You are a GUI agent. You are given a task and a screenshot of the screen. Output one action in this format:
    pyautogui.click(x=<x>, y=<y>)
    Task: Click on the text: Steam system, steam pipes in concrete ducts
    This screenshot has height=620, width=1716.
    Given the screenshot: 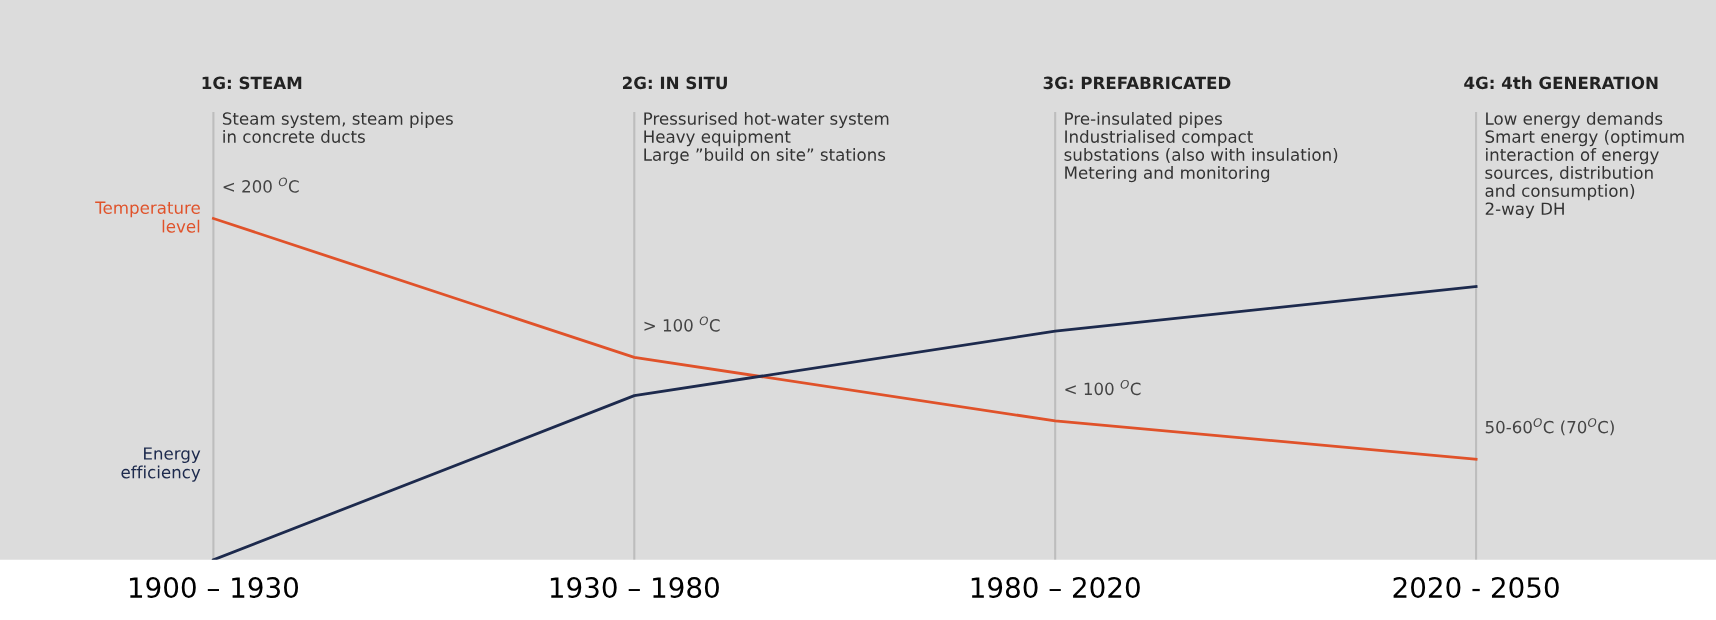 What is the action you would take?
    pyautogui.click(x=337, y=127)
    